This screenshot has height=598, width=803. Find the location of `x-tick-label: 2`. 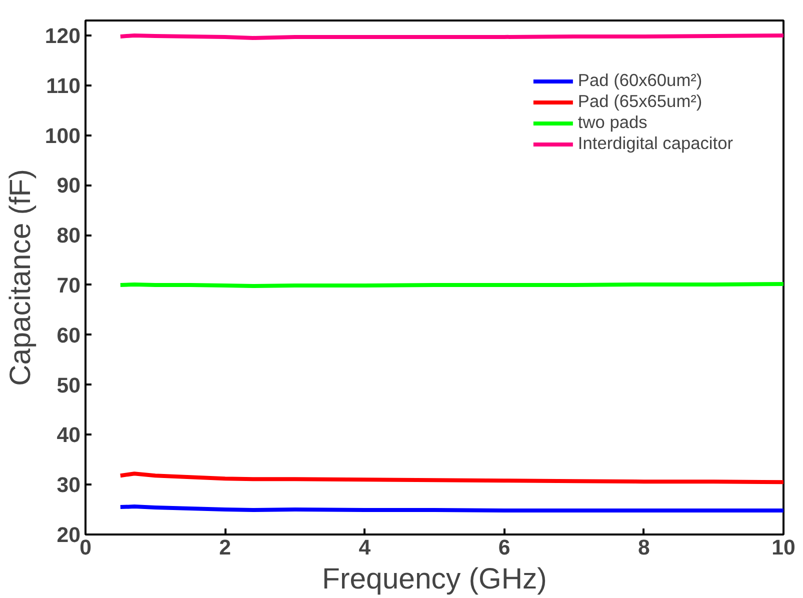

x-tick-label: 2 is located at coordinates (225, 548).